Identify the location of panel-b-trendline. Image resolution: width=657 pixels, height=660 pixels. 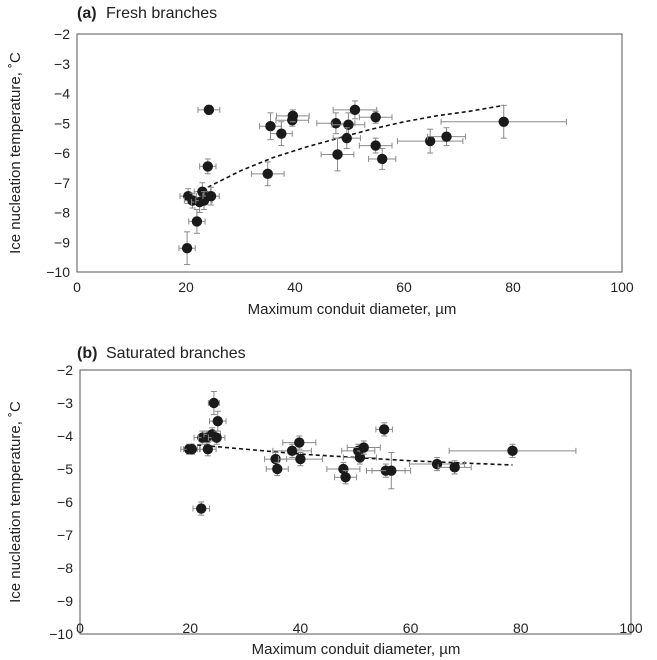
(351, 454).